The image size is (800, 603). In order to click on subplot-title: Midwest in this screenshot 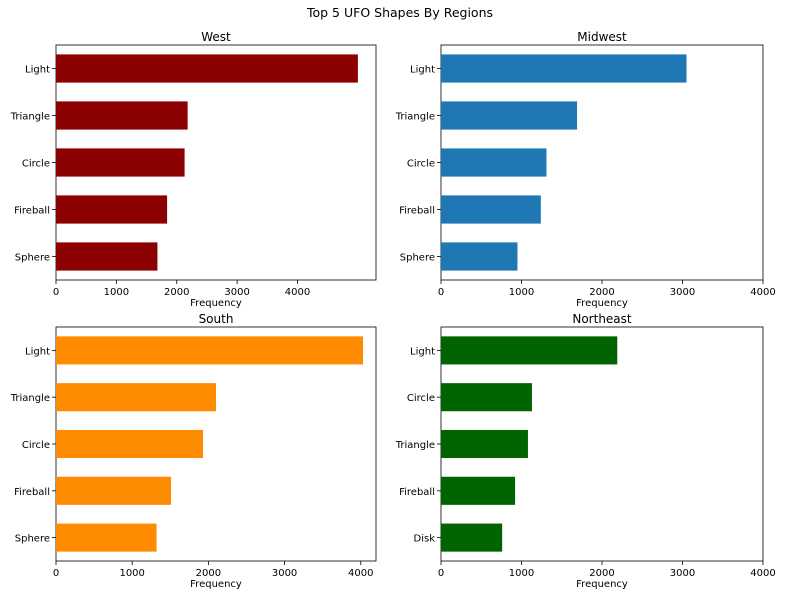, I will do `click(602, 37)`.